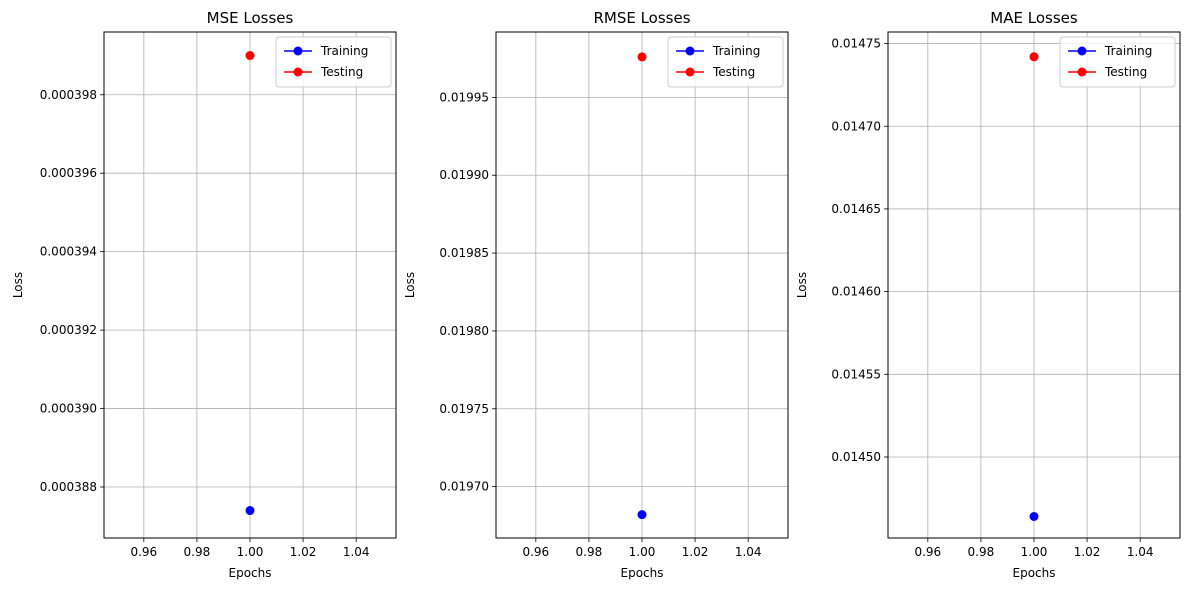  What do you see at coordinates (68, 330) in the screenshot?
I see `y-tick-label: 0.000392` at bounding box center [68, 330].